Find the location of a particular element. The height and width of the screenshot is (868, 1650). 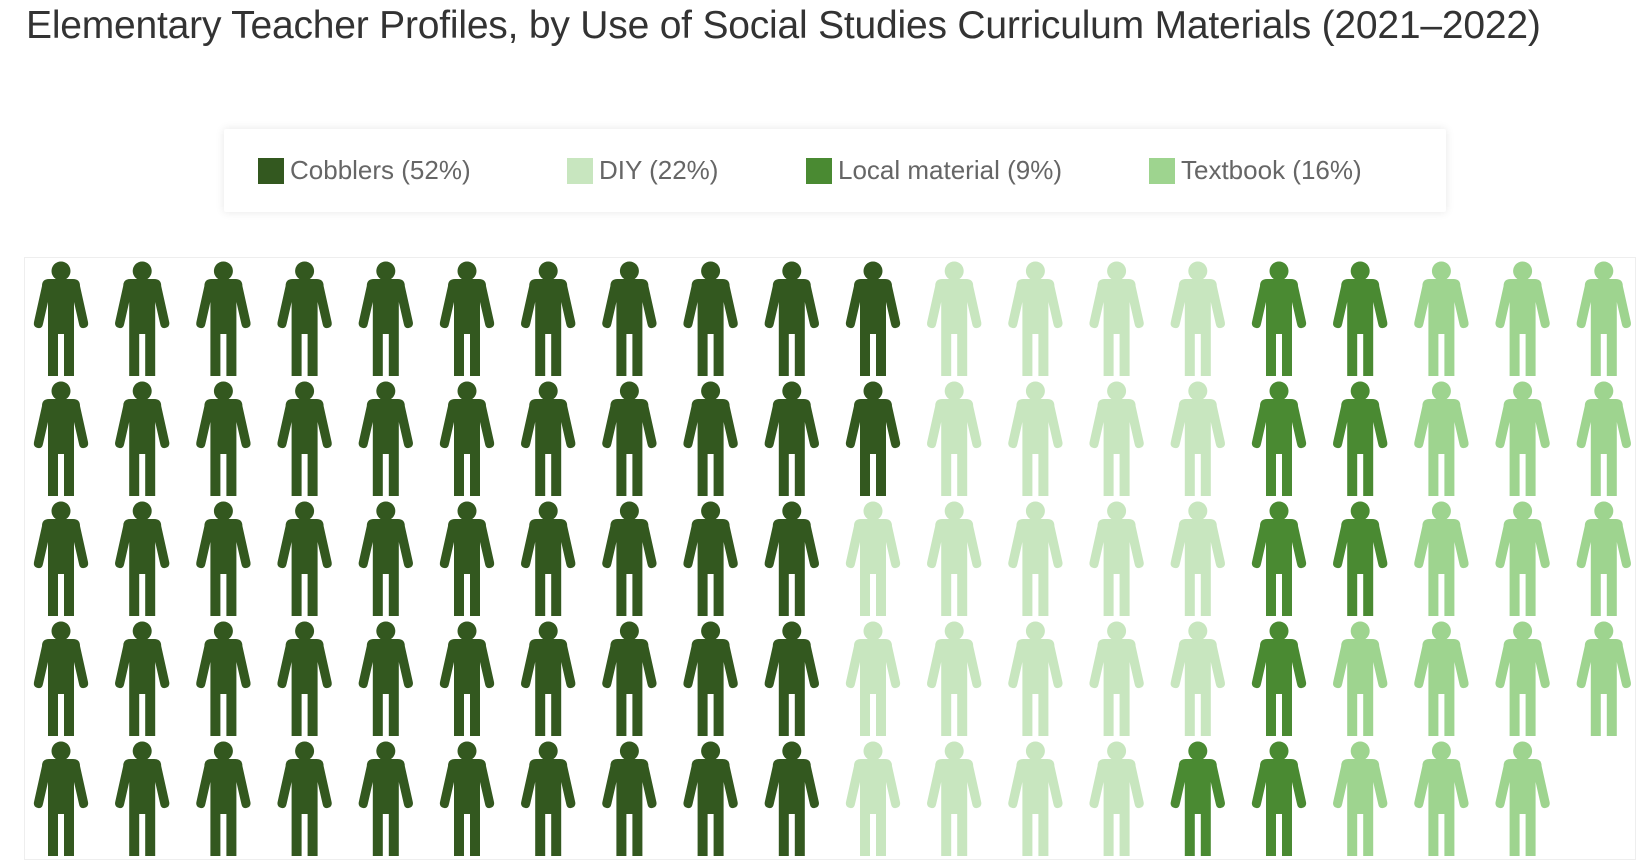

legend-item-diy: DIY (22%) is located at coordinates (642, 170).